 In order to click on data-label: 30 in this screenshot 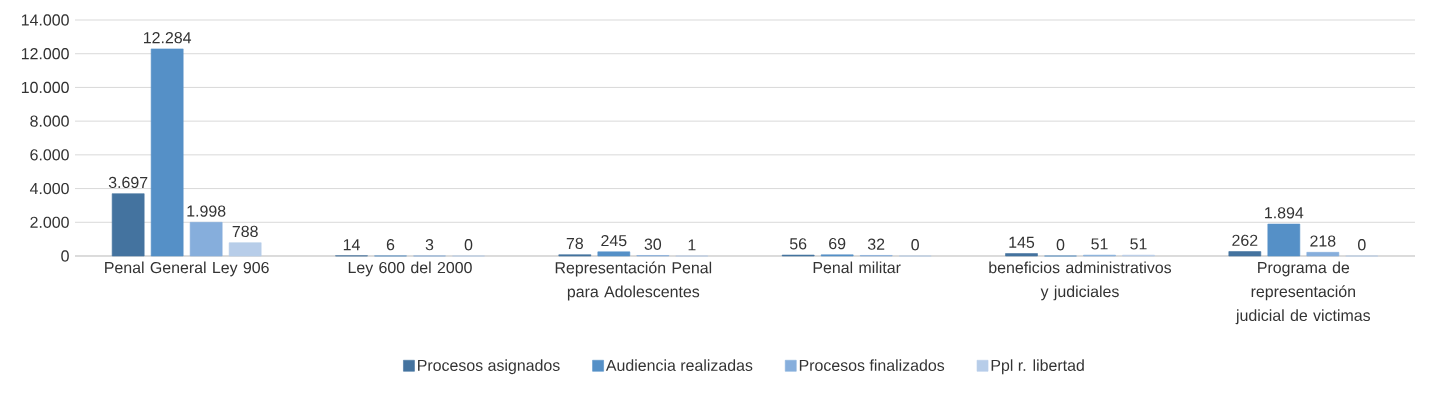, I will do `click(653, 244)`.